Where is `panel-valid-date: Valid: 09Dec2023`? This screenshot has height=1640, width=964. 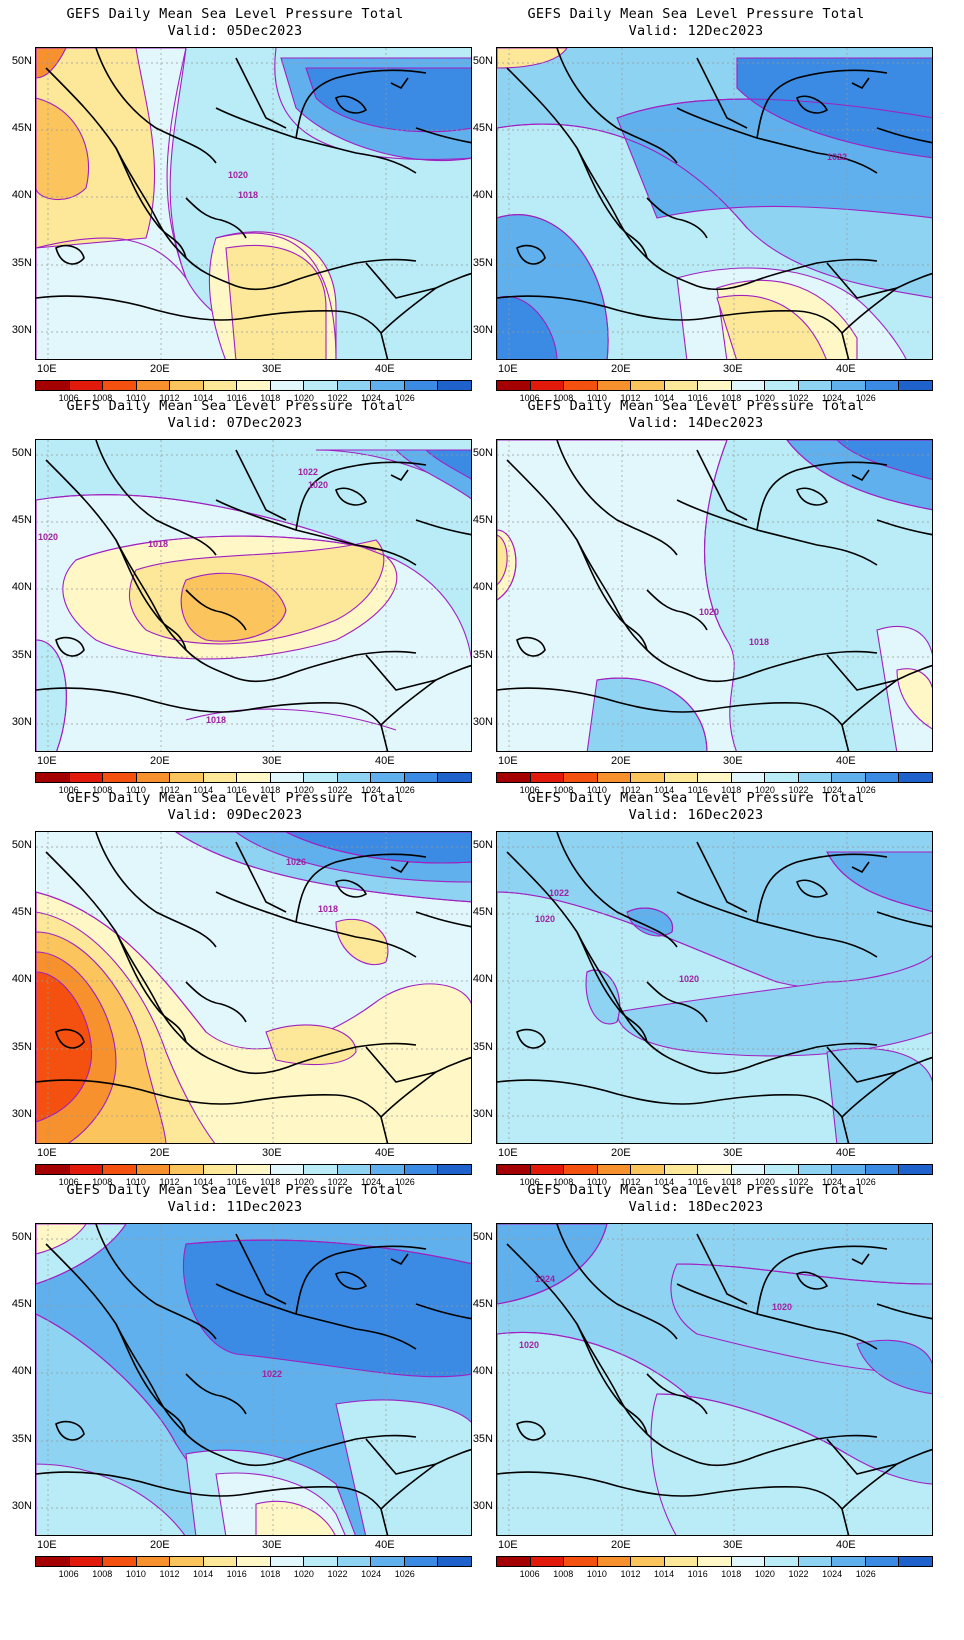
panel-valid-date: Valid: 09Dec2023 is located at coordinates (235, 815).